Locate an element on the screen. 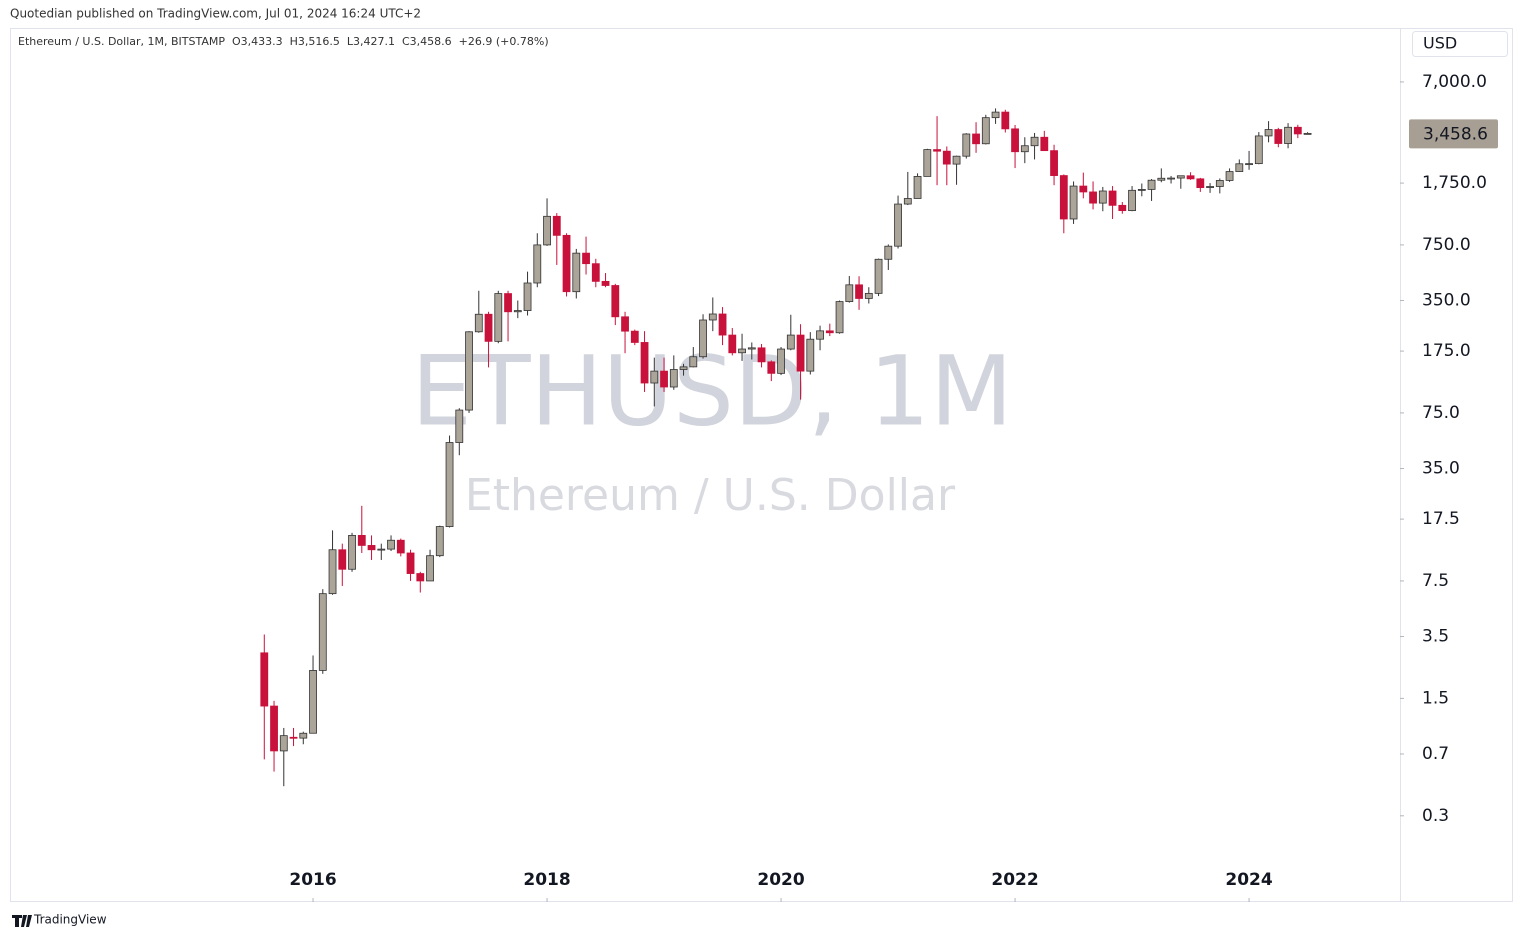  last-price-label: 3,458.6 is located at coordinates (1455, 134).